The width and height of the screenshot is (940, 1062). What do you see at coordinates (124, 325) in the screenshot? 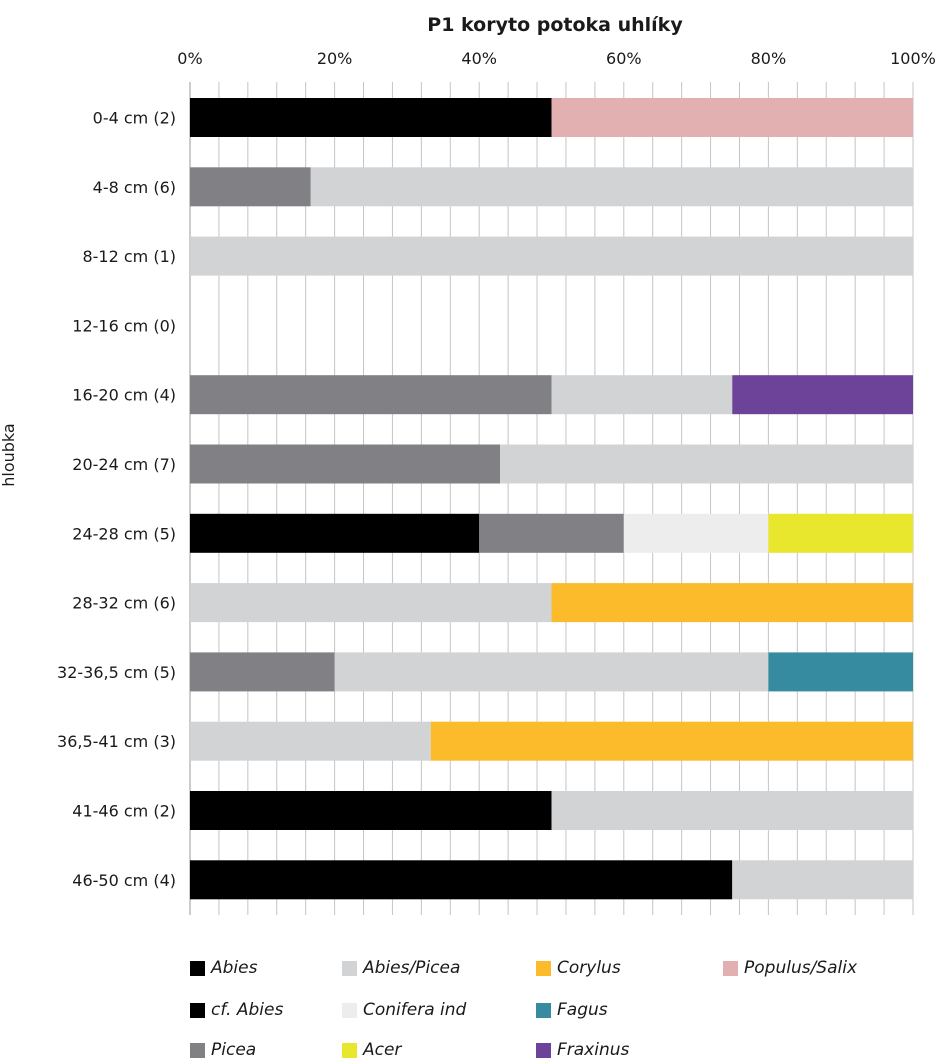
I see `y-category-label: 12-16 cm (0)` at bounding box center [124, 325].